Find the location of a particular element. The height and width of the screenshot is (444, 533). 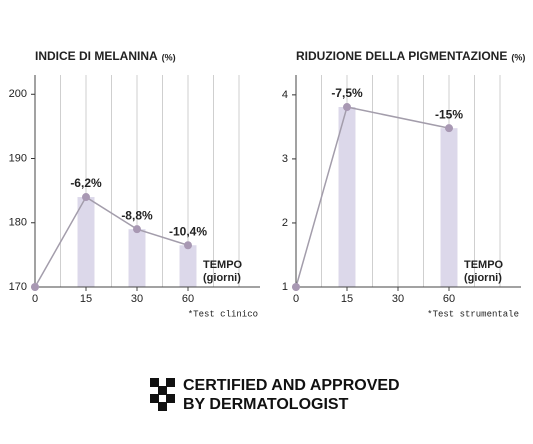

y-tick-label: 200 is located at coordinates (18, 94).